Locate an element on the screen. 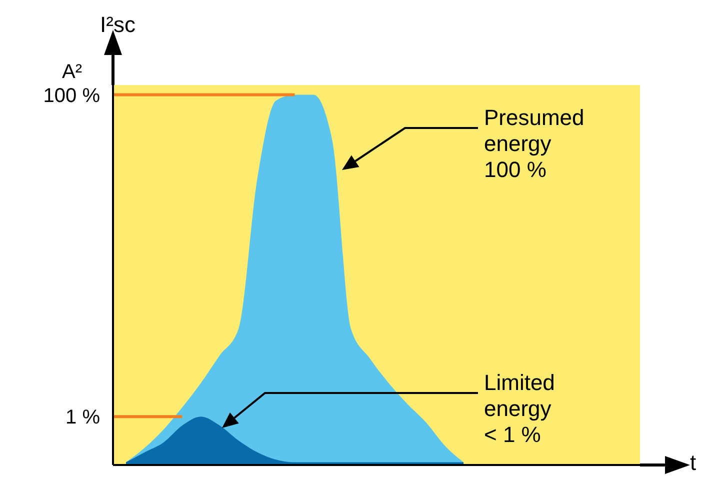 Image resolution: width=712 pixels, height=477 pixels. text: Presumed energy 100 % is located at coordinates (534, 143).